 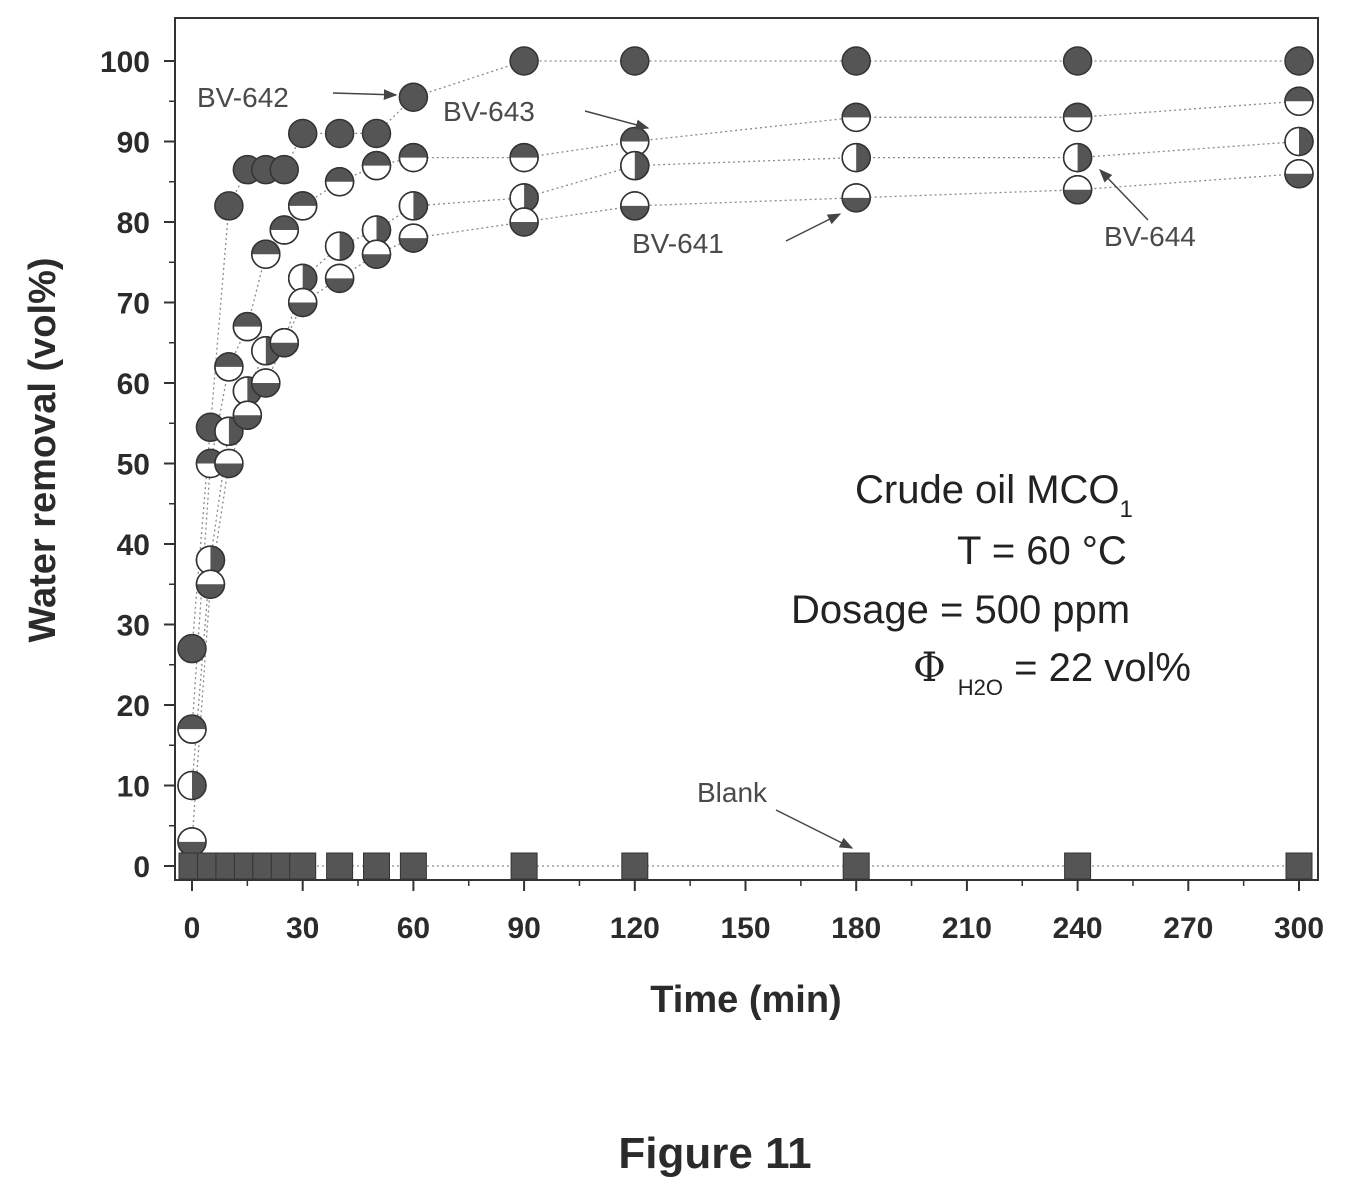 I want to click on x-axis-ticks: 0 30 60 90 120 150 180 210 240 270 300, so click(x=754, y=912).